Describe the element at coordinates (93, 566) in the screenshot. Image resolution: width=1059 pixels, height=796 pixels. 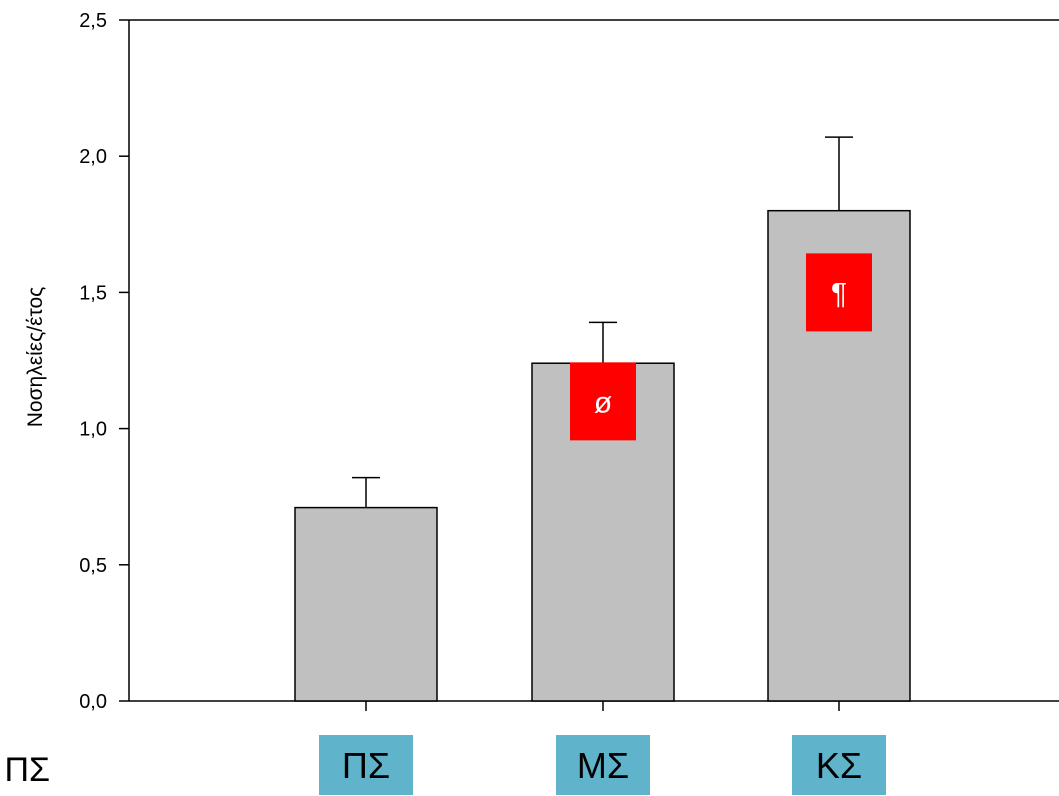
I see `y-tick-label: 0,5` at that location.